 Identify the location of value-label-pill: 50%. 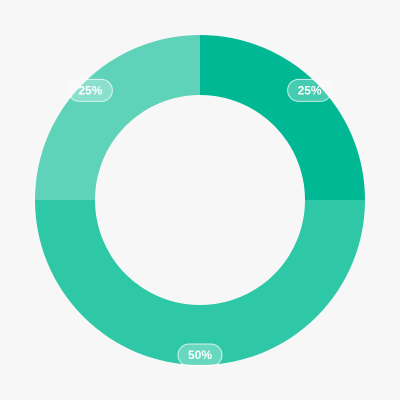
(200, 355).